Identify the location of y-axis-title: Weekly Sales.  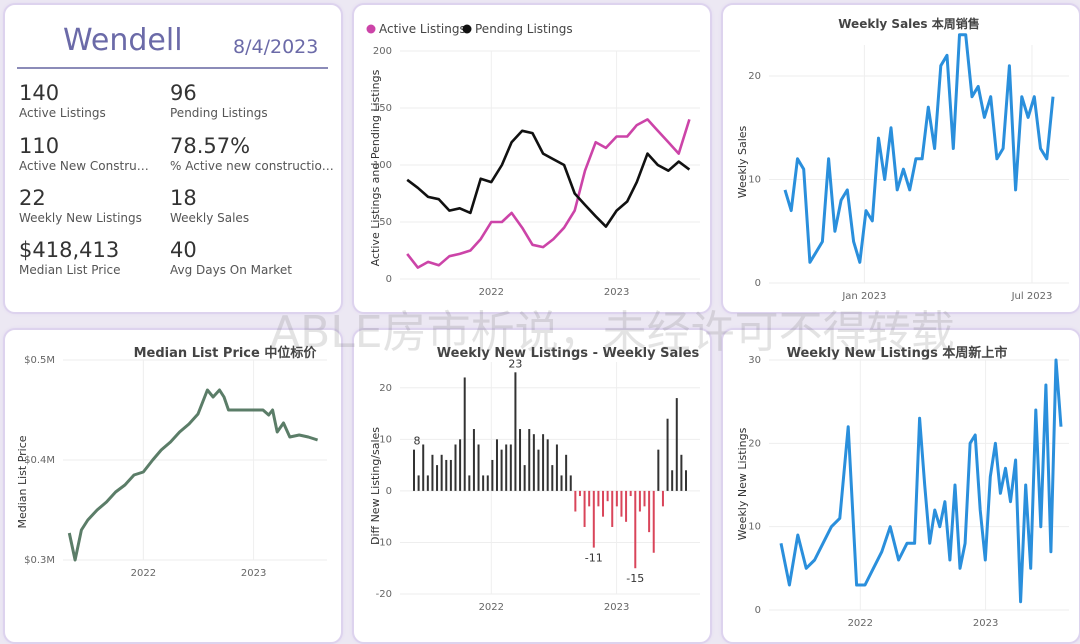
(742, 161).